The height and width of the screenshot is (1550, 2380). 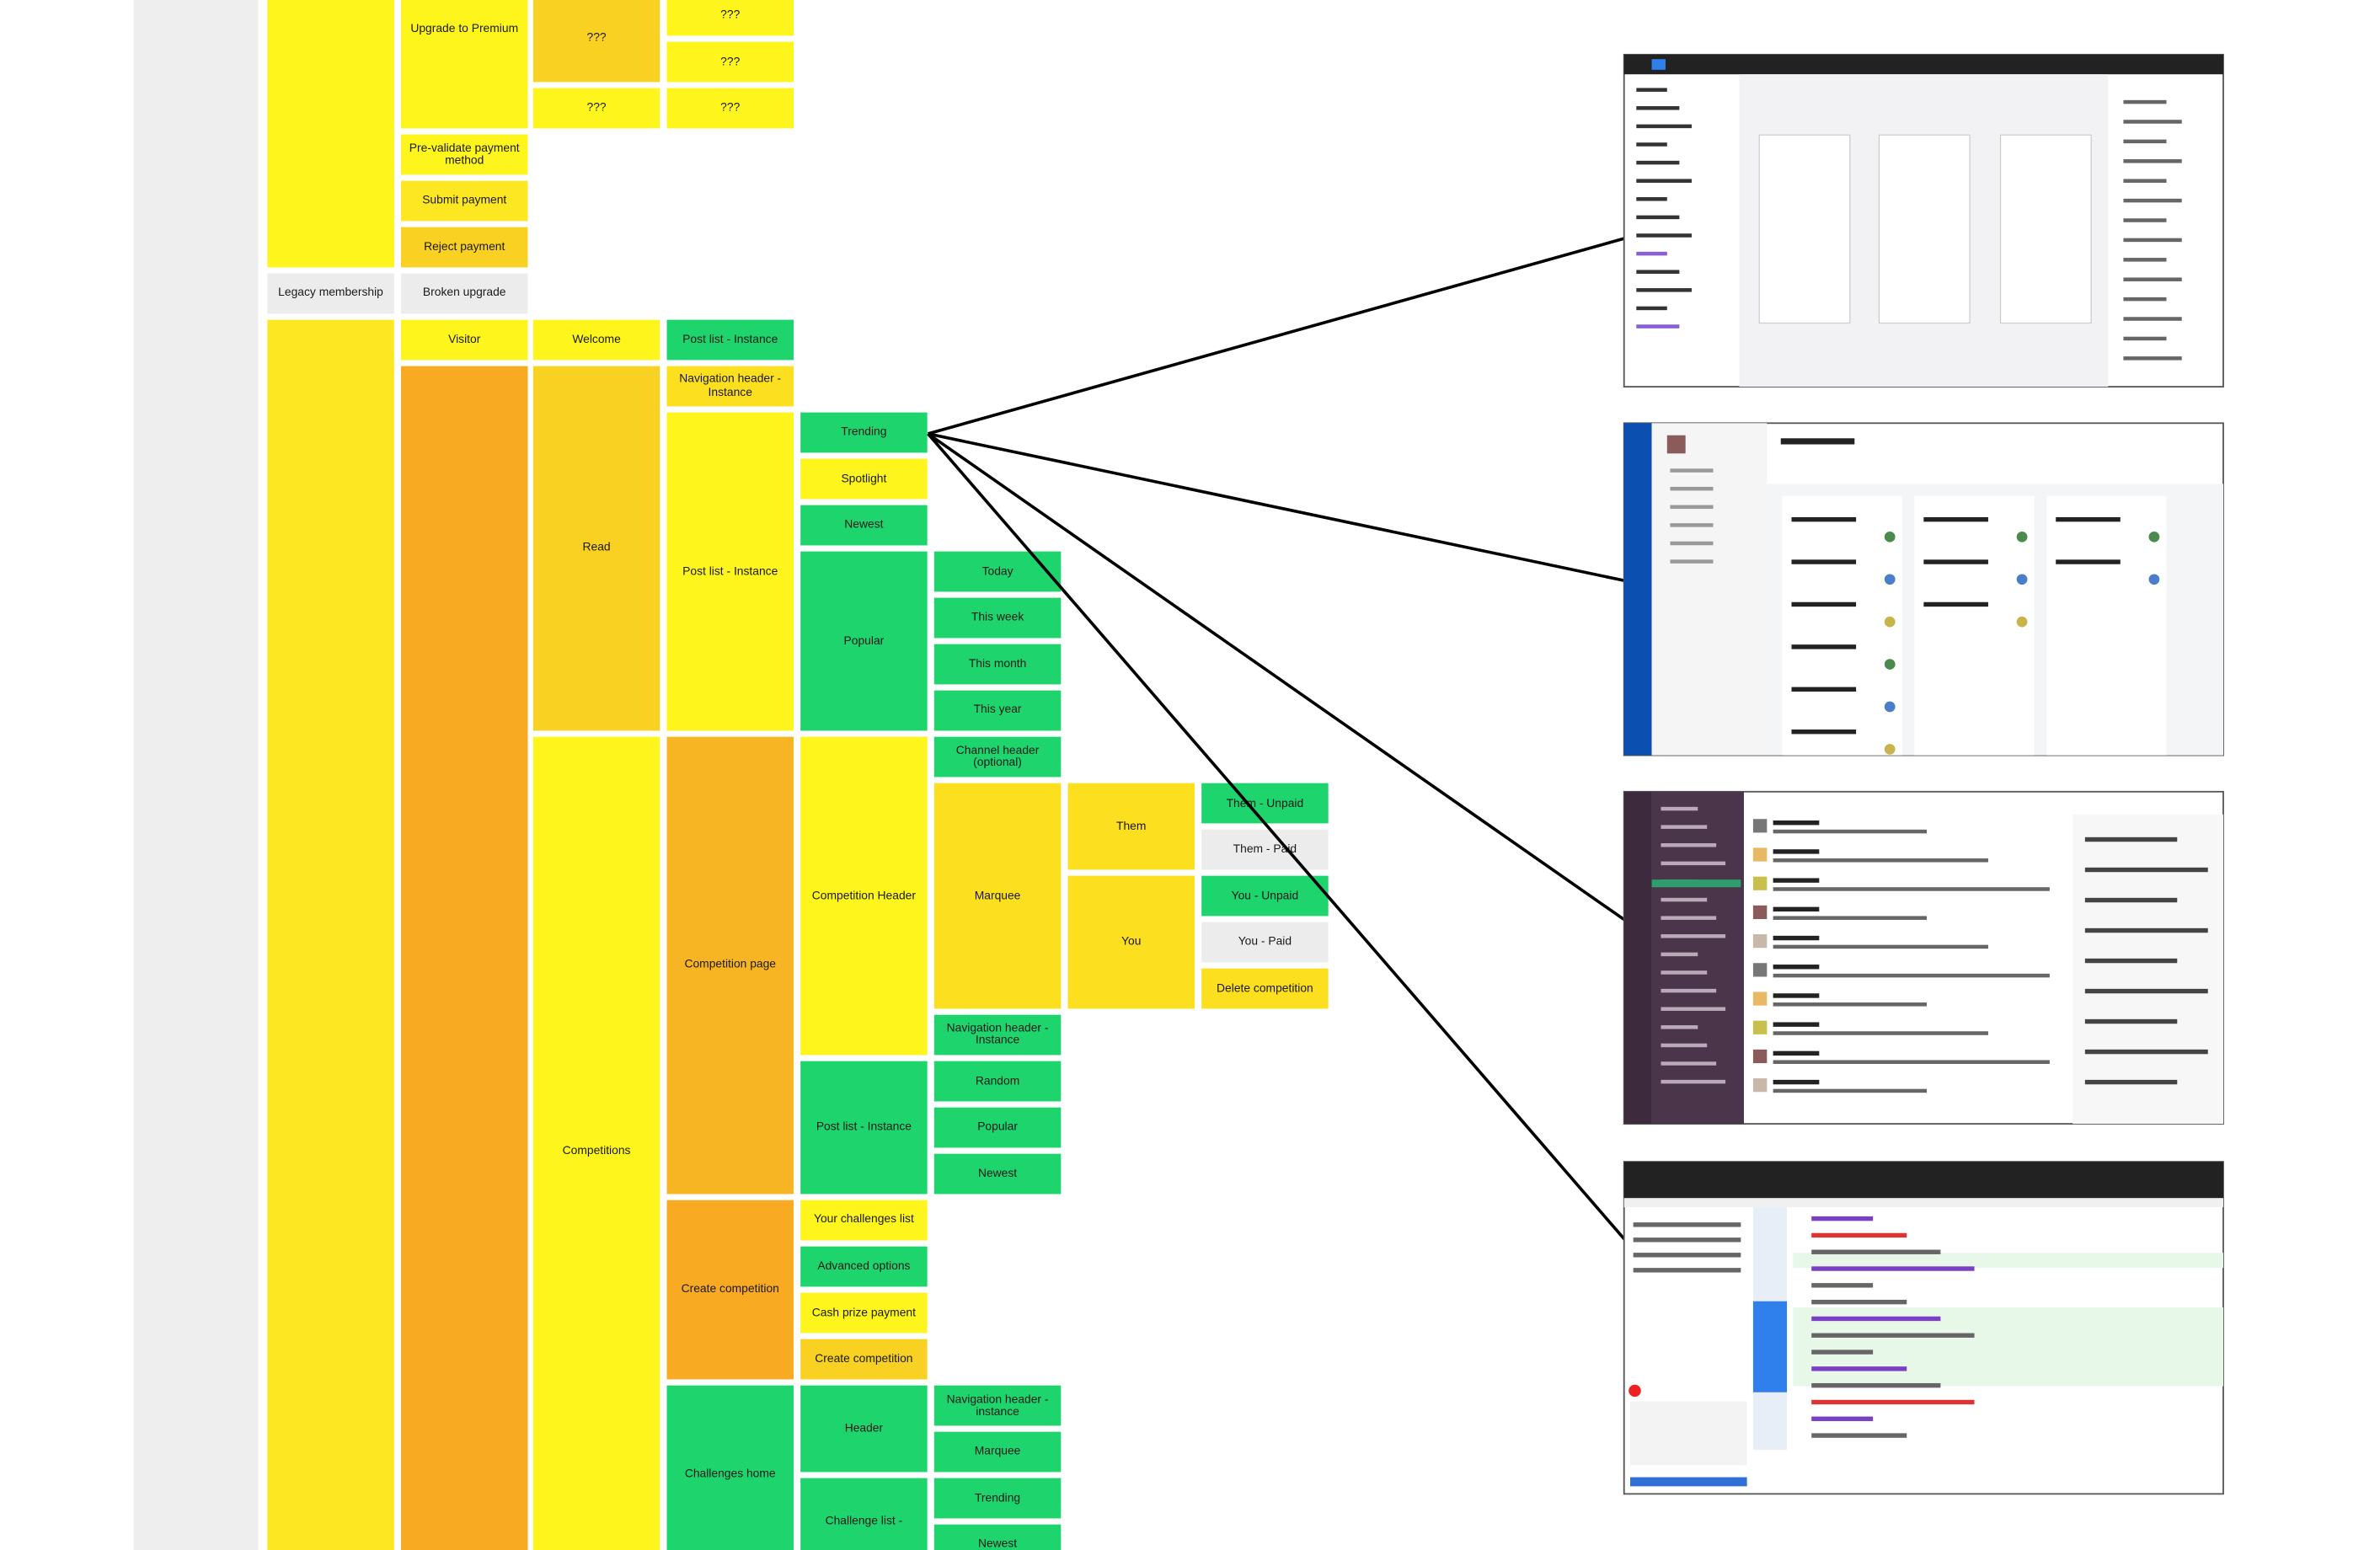 I want to click on note-label-box: This month, so click(x=998, y=663).